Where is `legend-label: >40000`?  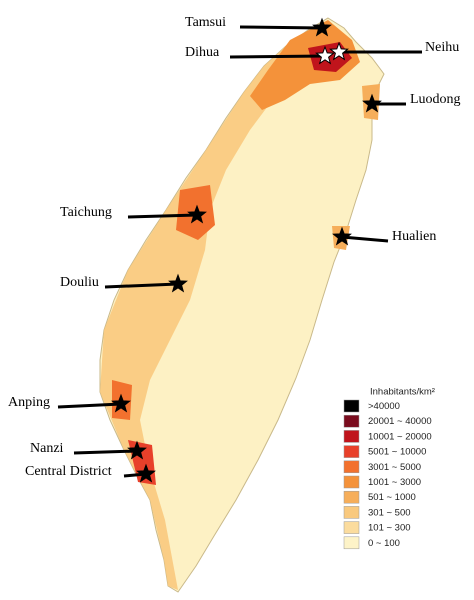 legend-label: >40000 is located at coordinates (384, 406).